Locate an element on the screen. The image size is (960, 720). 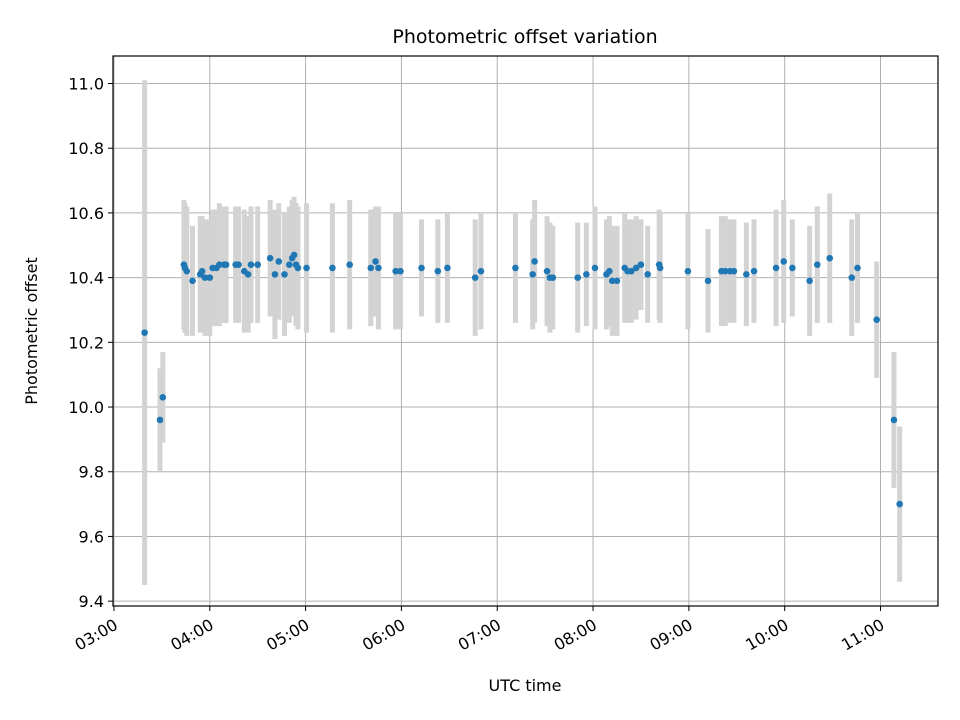
y-axis-title: Photometric offset is located at coordinates (31, 331).